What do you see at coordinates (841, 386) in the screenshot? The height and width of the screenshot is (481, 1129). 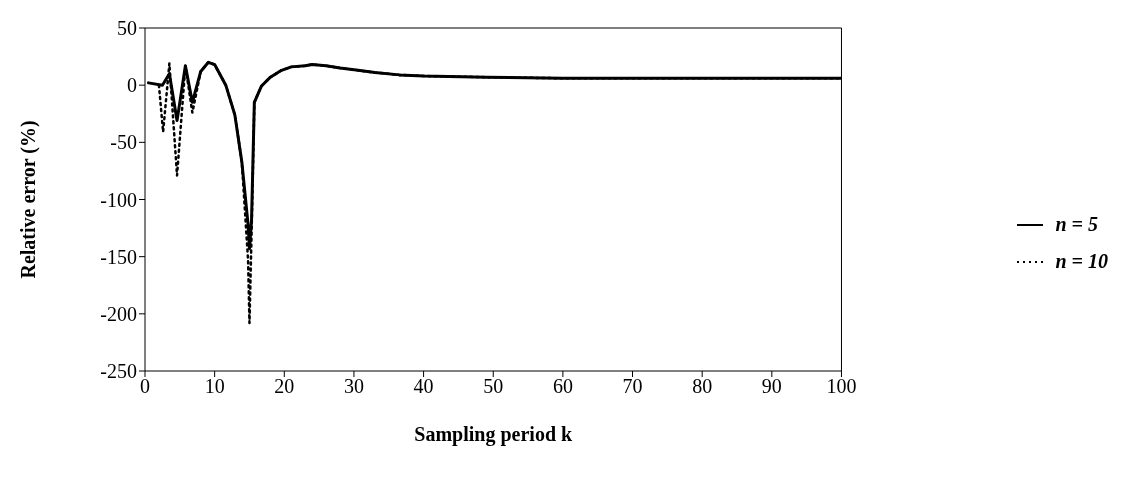 I see `x-tick-label: 100` at bounding box center [841, 386].